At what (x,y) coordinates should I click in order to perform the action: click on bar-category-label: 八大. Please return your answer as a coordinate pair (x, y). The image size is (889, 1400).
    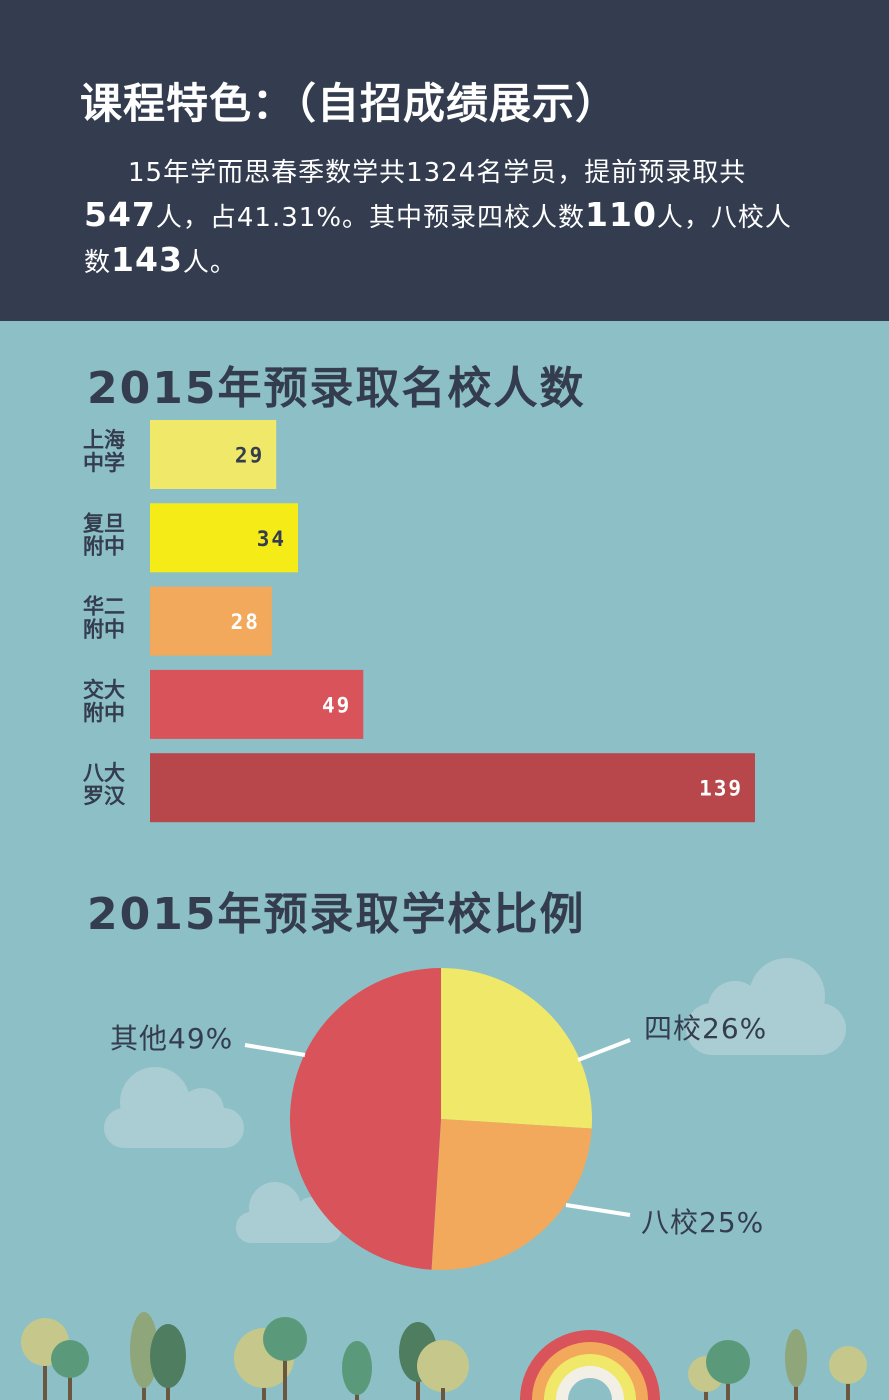
    Looking at the image, I should click on (104, 773).